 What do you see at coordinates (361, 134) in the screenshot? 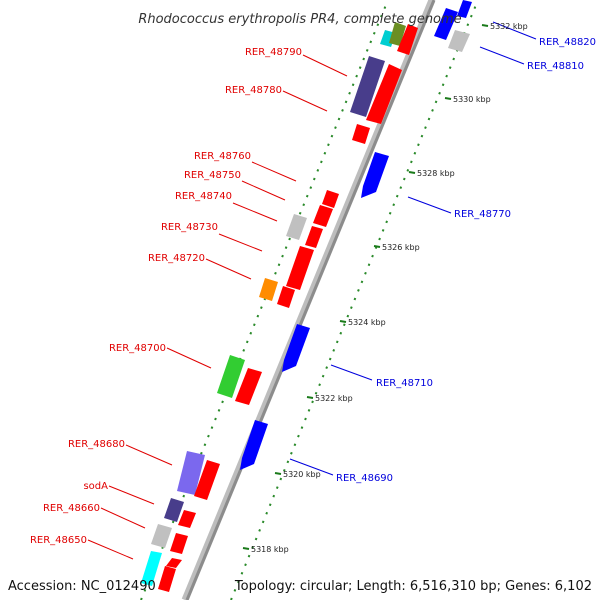
I see `gene-arrow-rer-48780-small` at bounding box center [361, 134].